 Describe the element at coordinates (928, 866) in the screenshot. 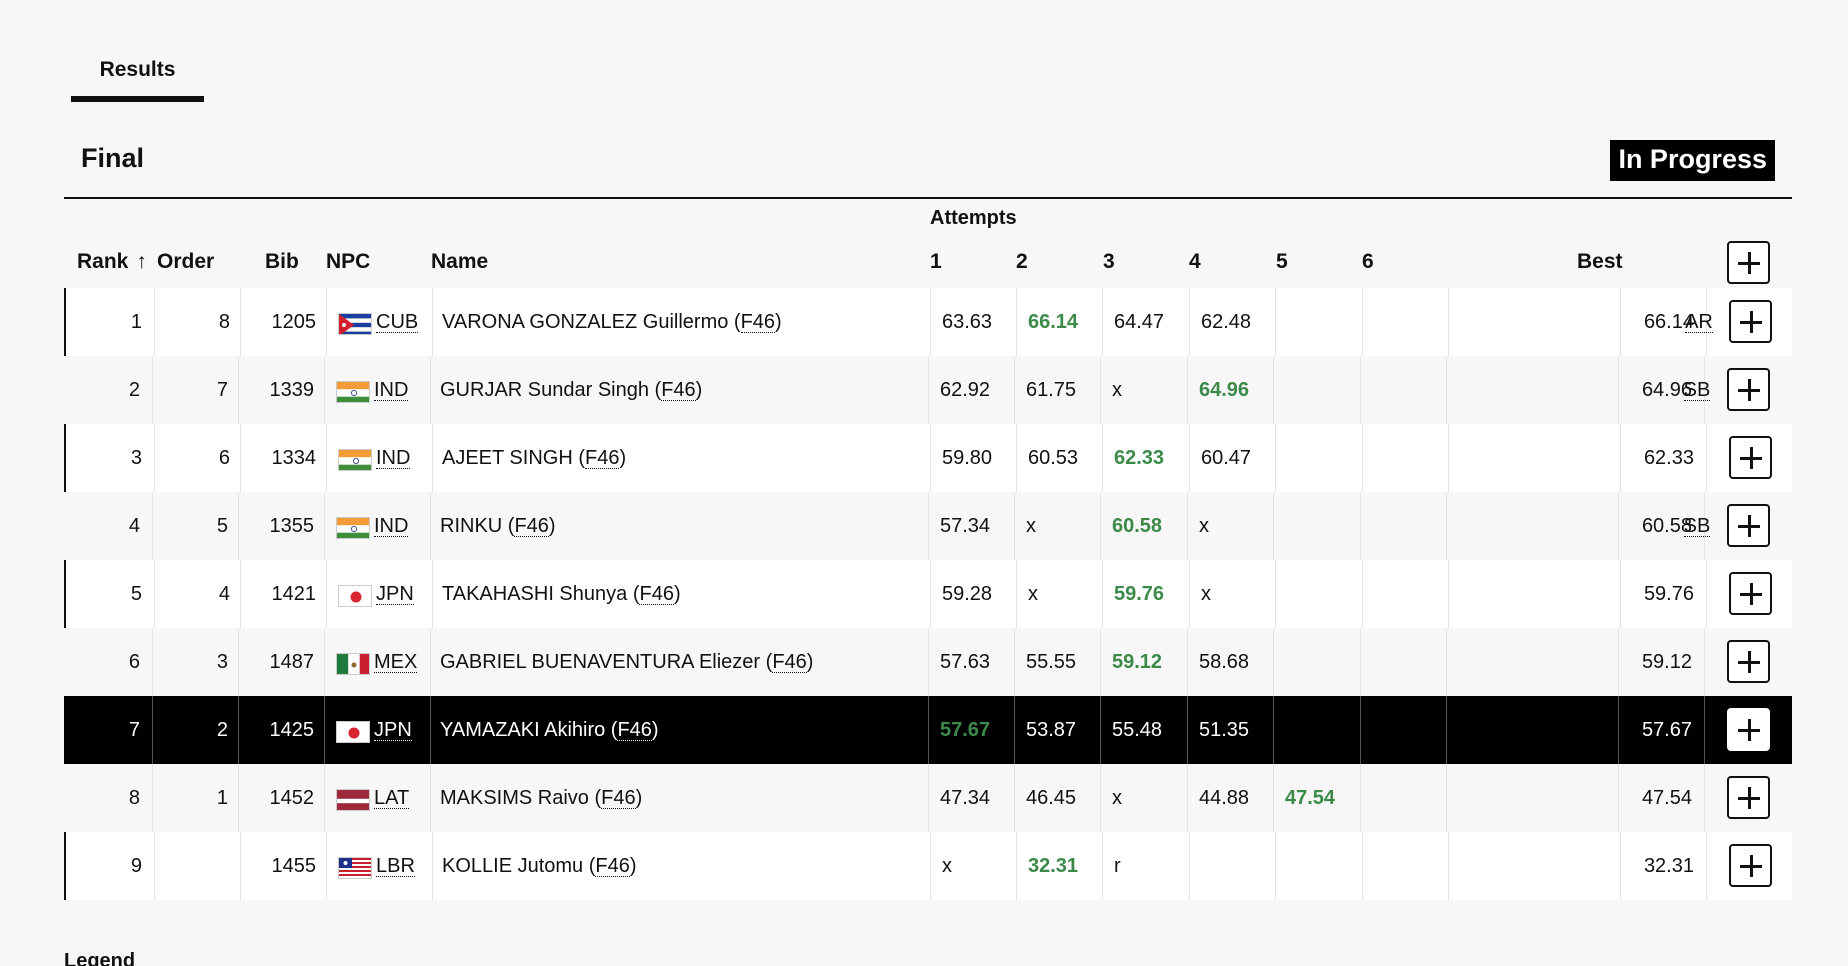

I see `table-row: 9 1455 LBR KOLLIE Jutomu (F46) x 32.31 r 32.31` at that location.